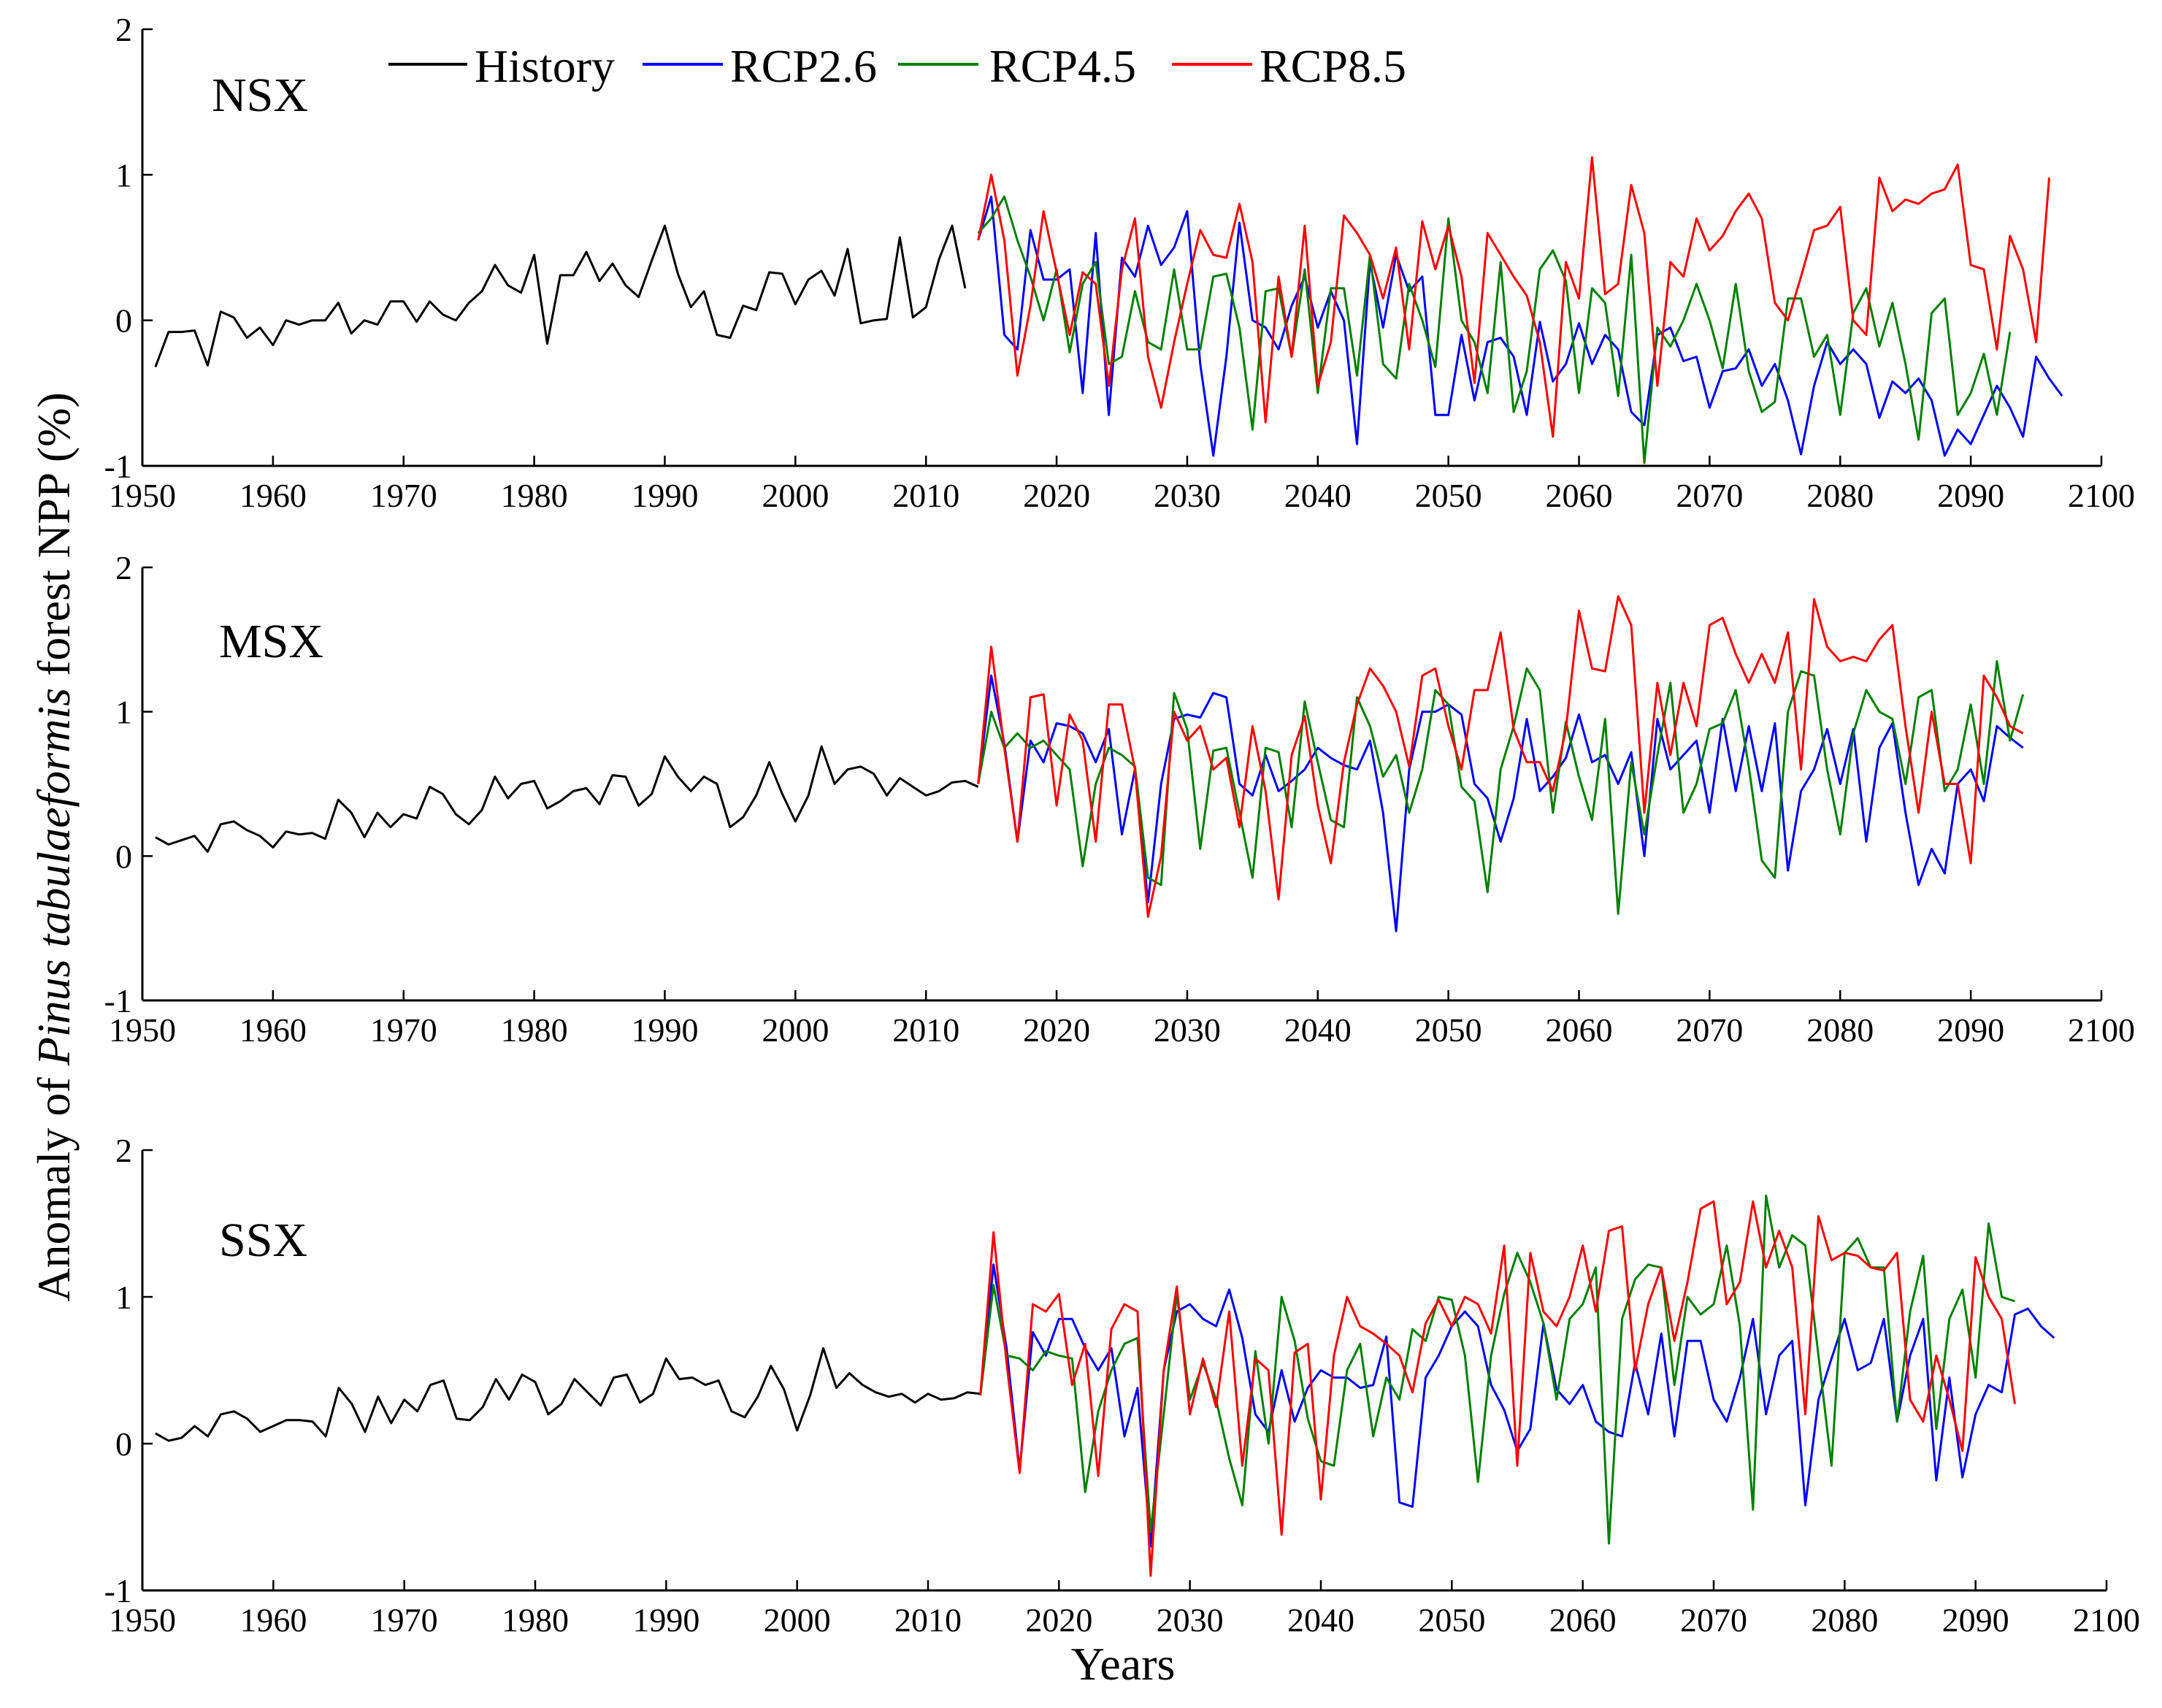  What do you see at coordinates (271, 641) in the screenshot?
I see `panel-title-msx: MSX` at bounding box center [271, 641].